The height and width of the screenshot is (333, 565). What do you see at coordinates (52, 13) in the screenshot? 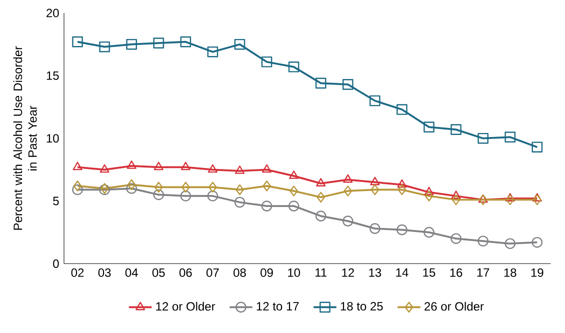
I see `y-tick-label: 20` at bounding box center [52, 13].